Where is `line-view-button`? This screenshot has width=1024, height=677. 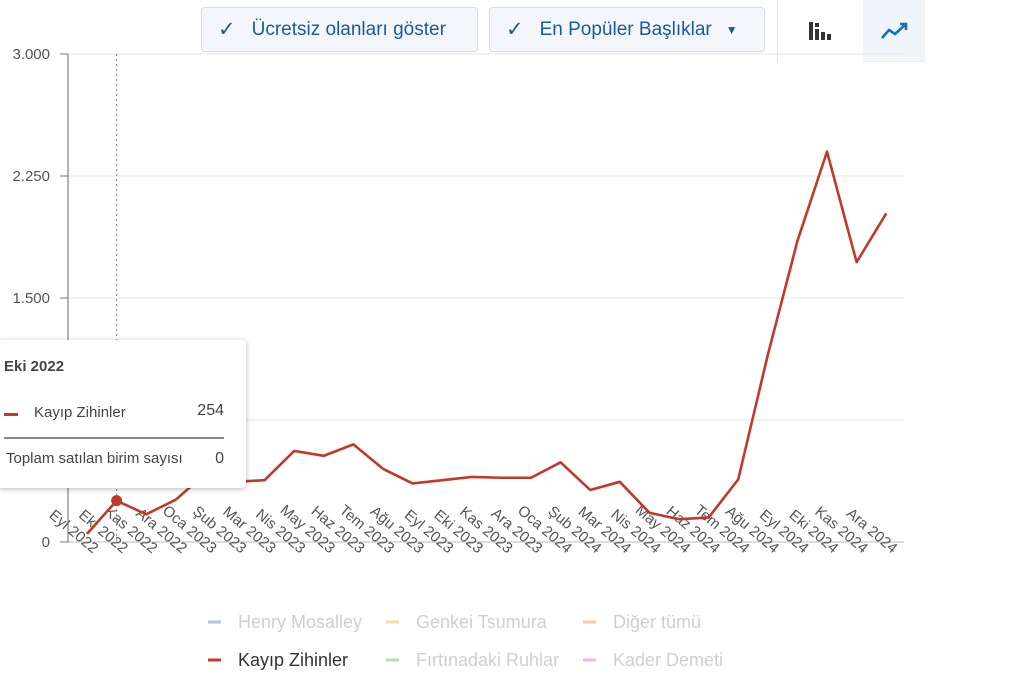 line-view-button is located at coordinates (894, 31).